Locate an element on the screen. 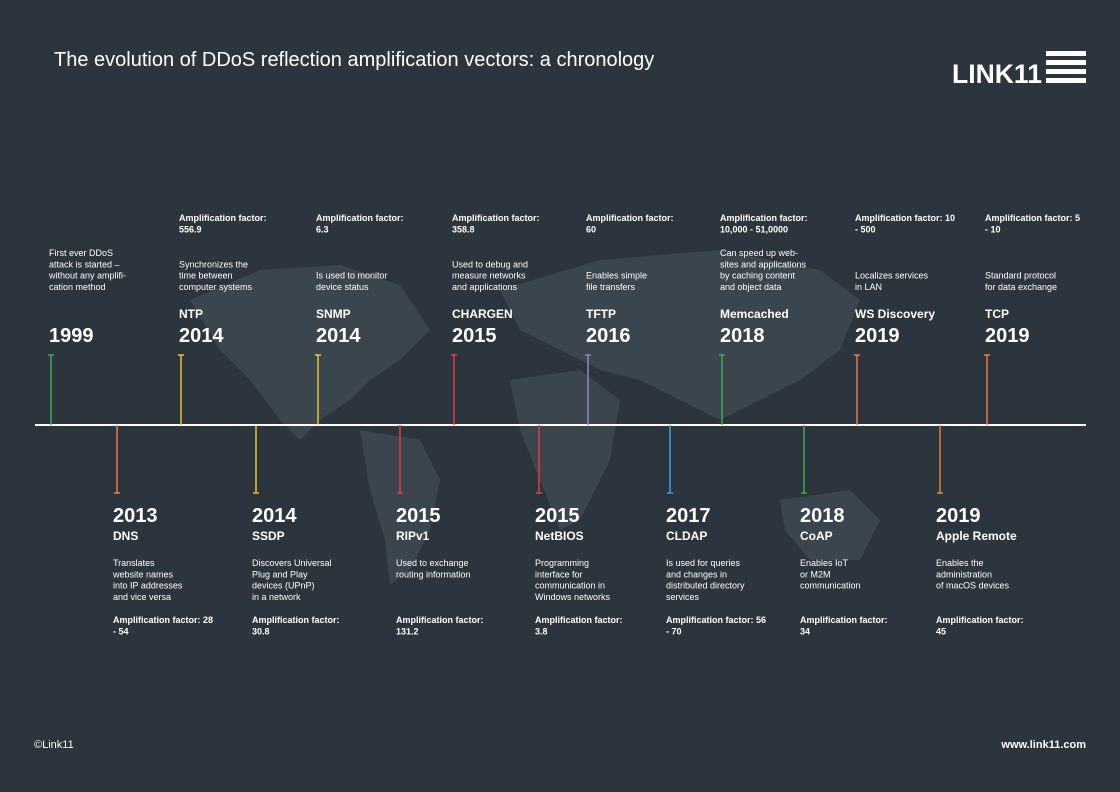  vector-name: CLDAP is located at coordinates (686, 536).